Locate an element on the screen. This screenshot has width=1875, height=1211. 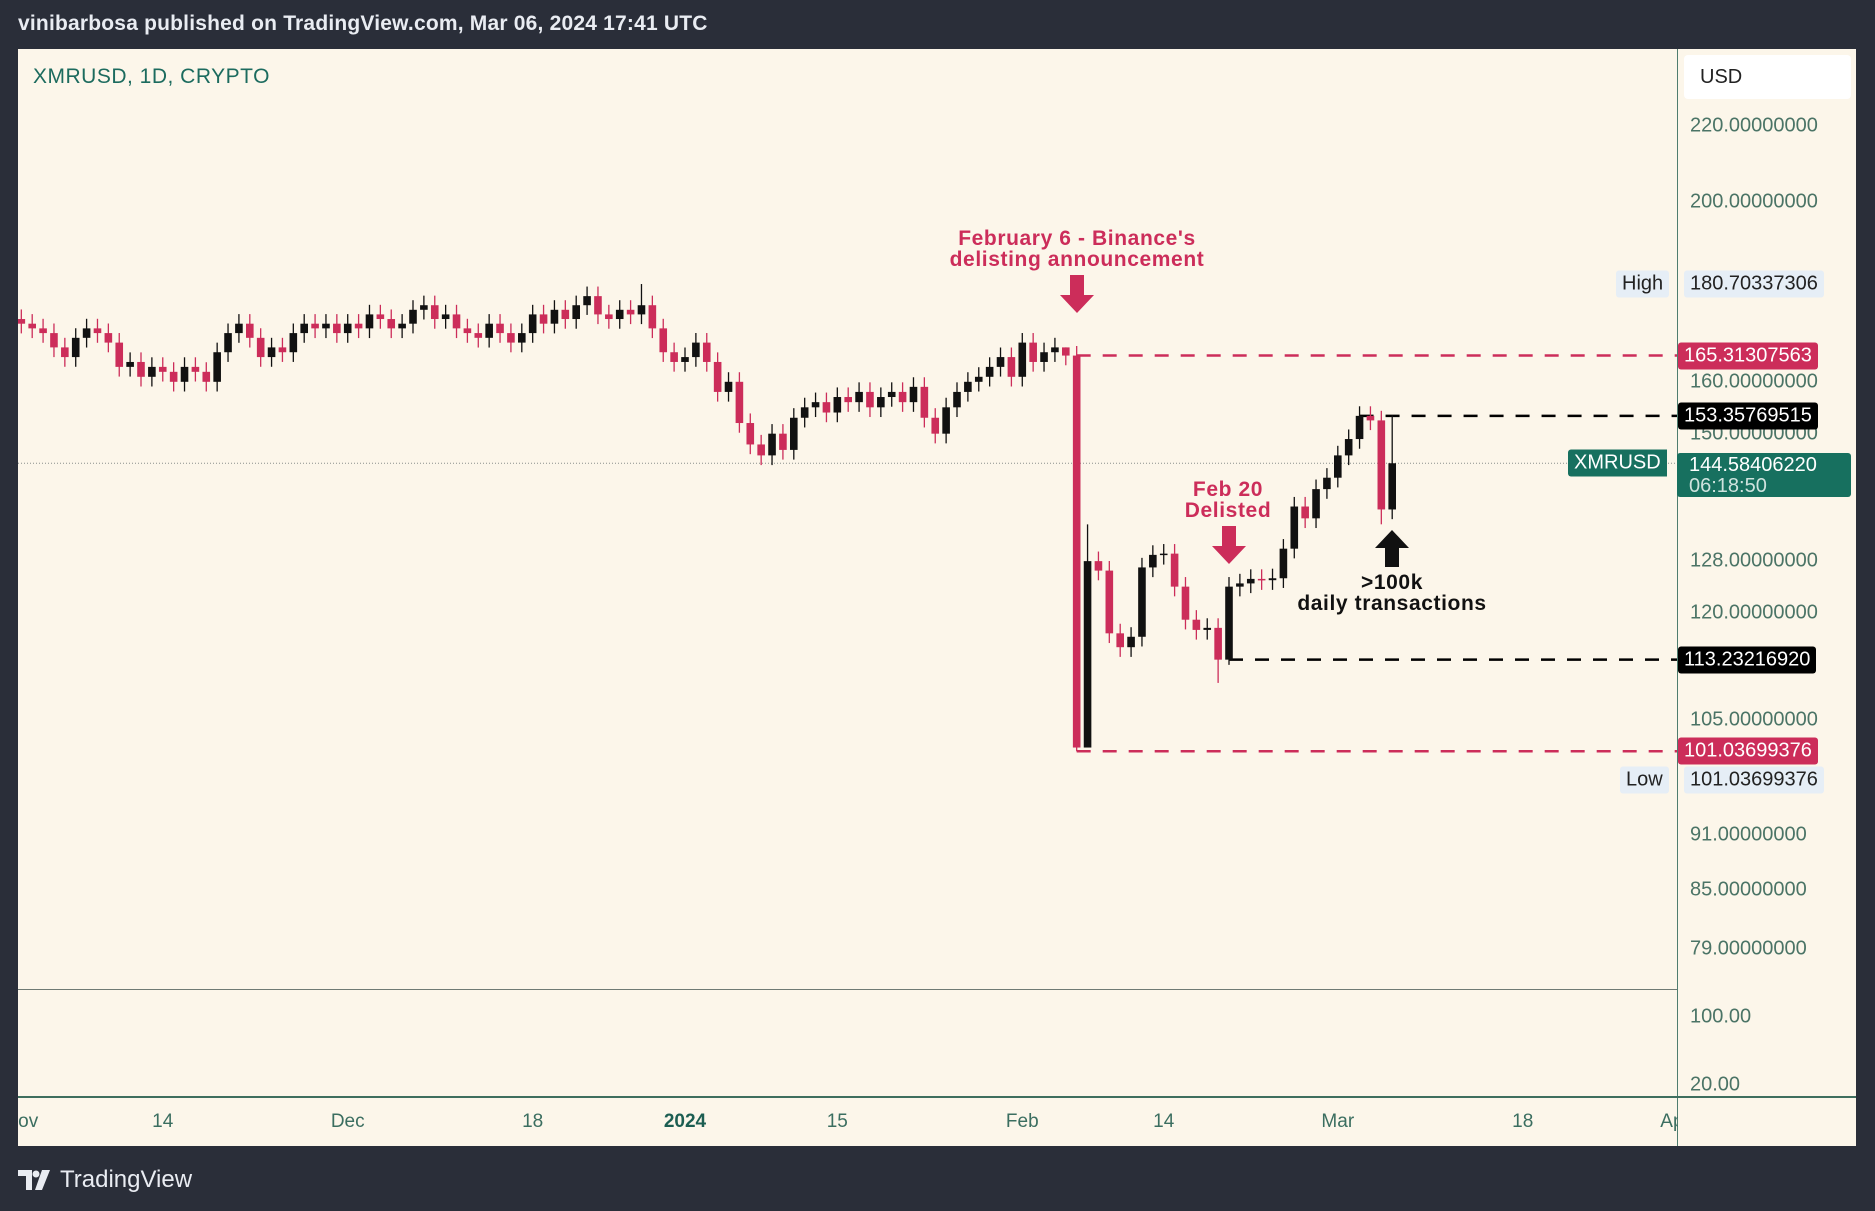
time-tick-label: Dec is located at coordinates (347, 1121).